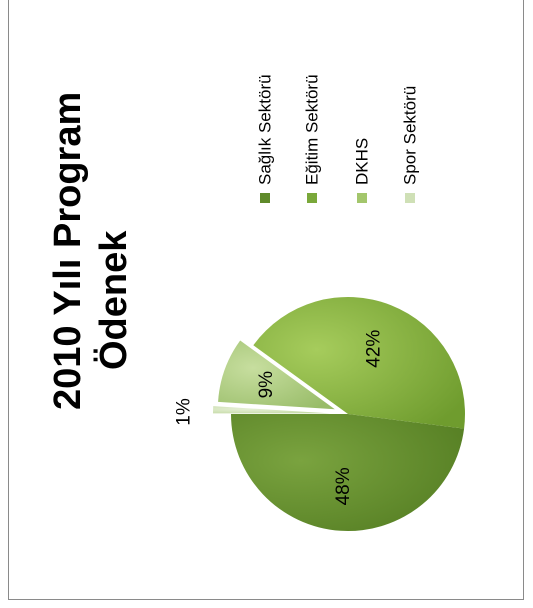 The height and width of the screenshot is (608, 533). Describe the element at coordinates (373, 349) in the screenshot. I see `data-label-2: 42%` at that location.